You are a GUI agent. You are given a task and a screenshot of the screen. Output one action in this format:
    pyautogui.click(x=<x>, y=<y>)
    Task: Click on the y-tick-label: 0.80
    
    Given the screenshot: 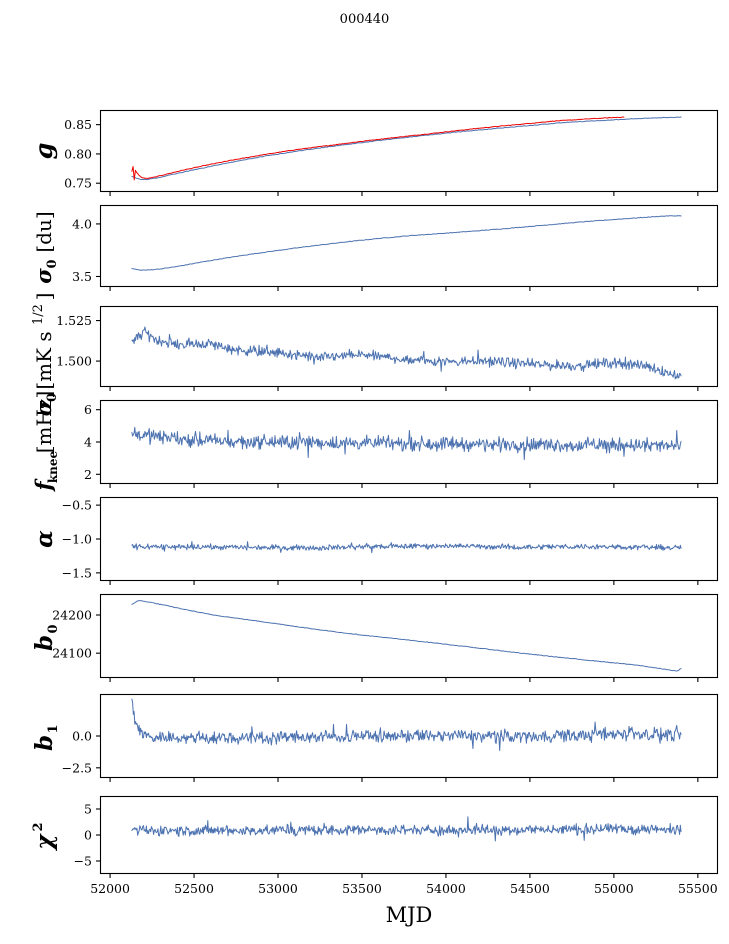 What is the action you would take?
    pyautogui.click(x=78, y=153)
    